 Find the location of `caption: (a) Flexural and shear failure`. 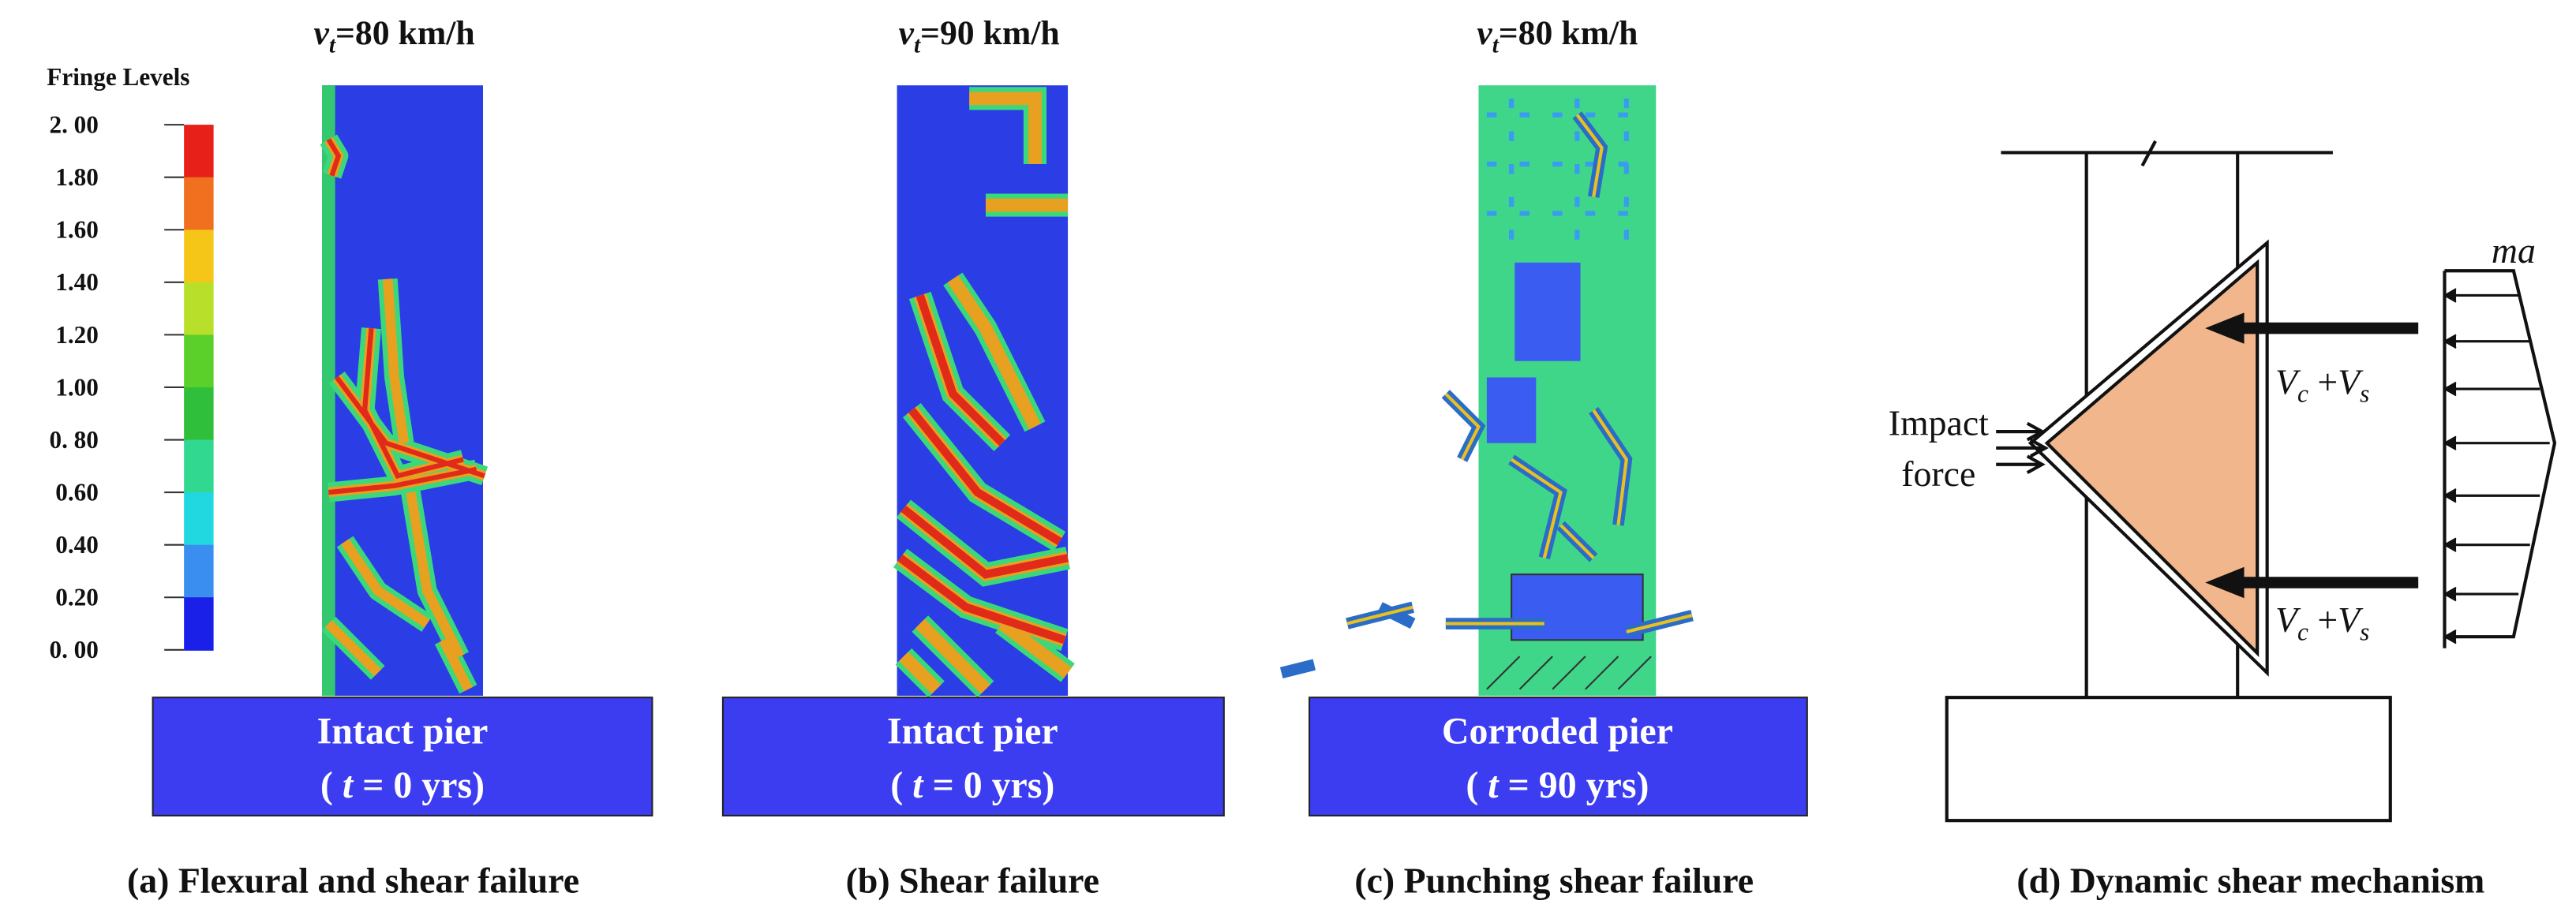

caption: (a) Flexural and shear failure is located at coordinates (353, 881).